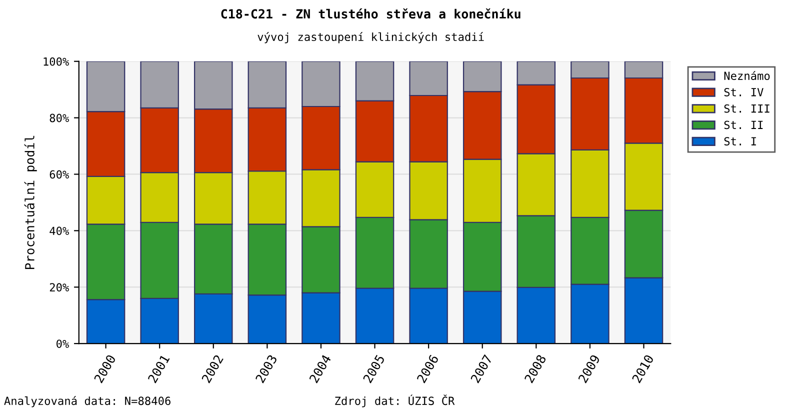 This screenshot has width=789, height=409. Describe the element at coordinates (87, 402) in the screenshot. I see `text: Analyzovaná data: N=88406` at that location.